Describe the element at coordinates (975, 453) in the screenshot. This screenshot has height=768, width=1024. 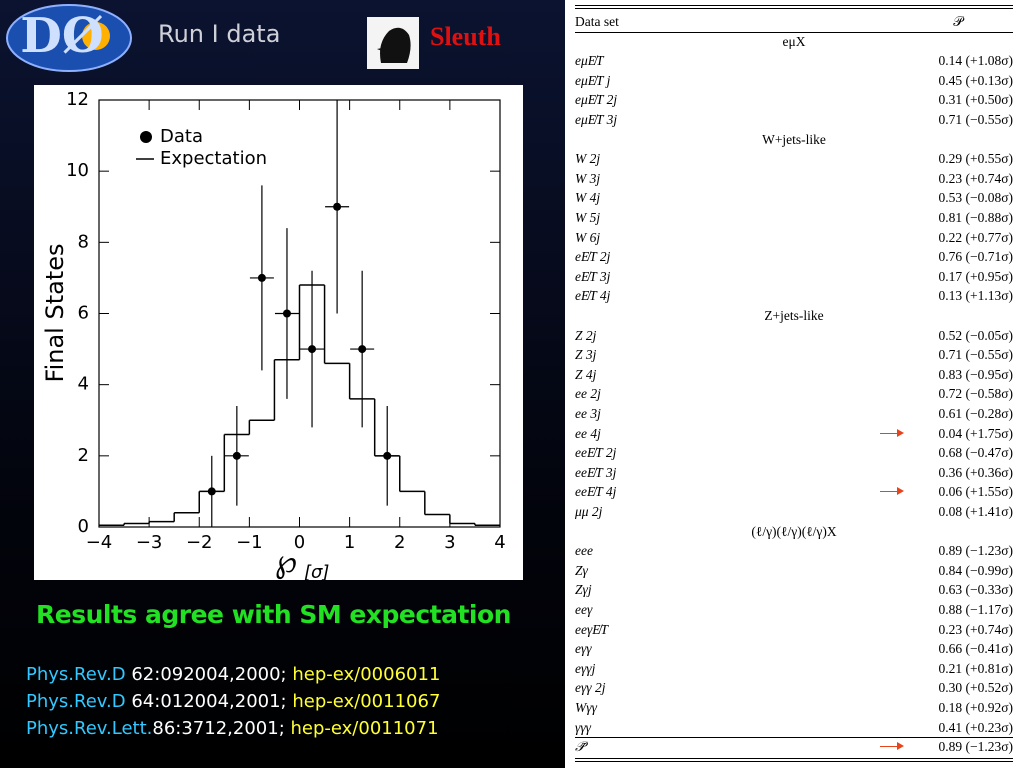
I see `row-value: 0.68 (−0.47σ)` at that location.